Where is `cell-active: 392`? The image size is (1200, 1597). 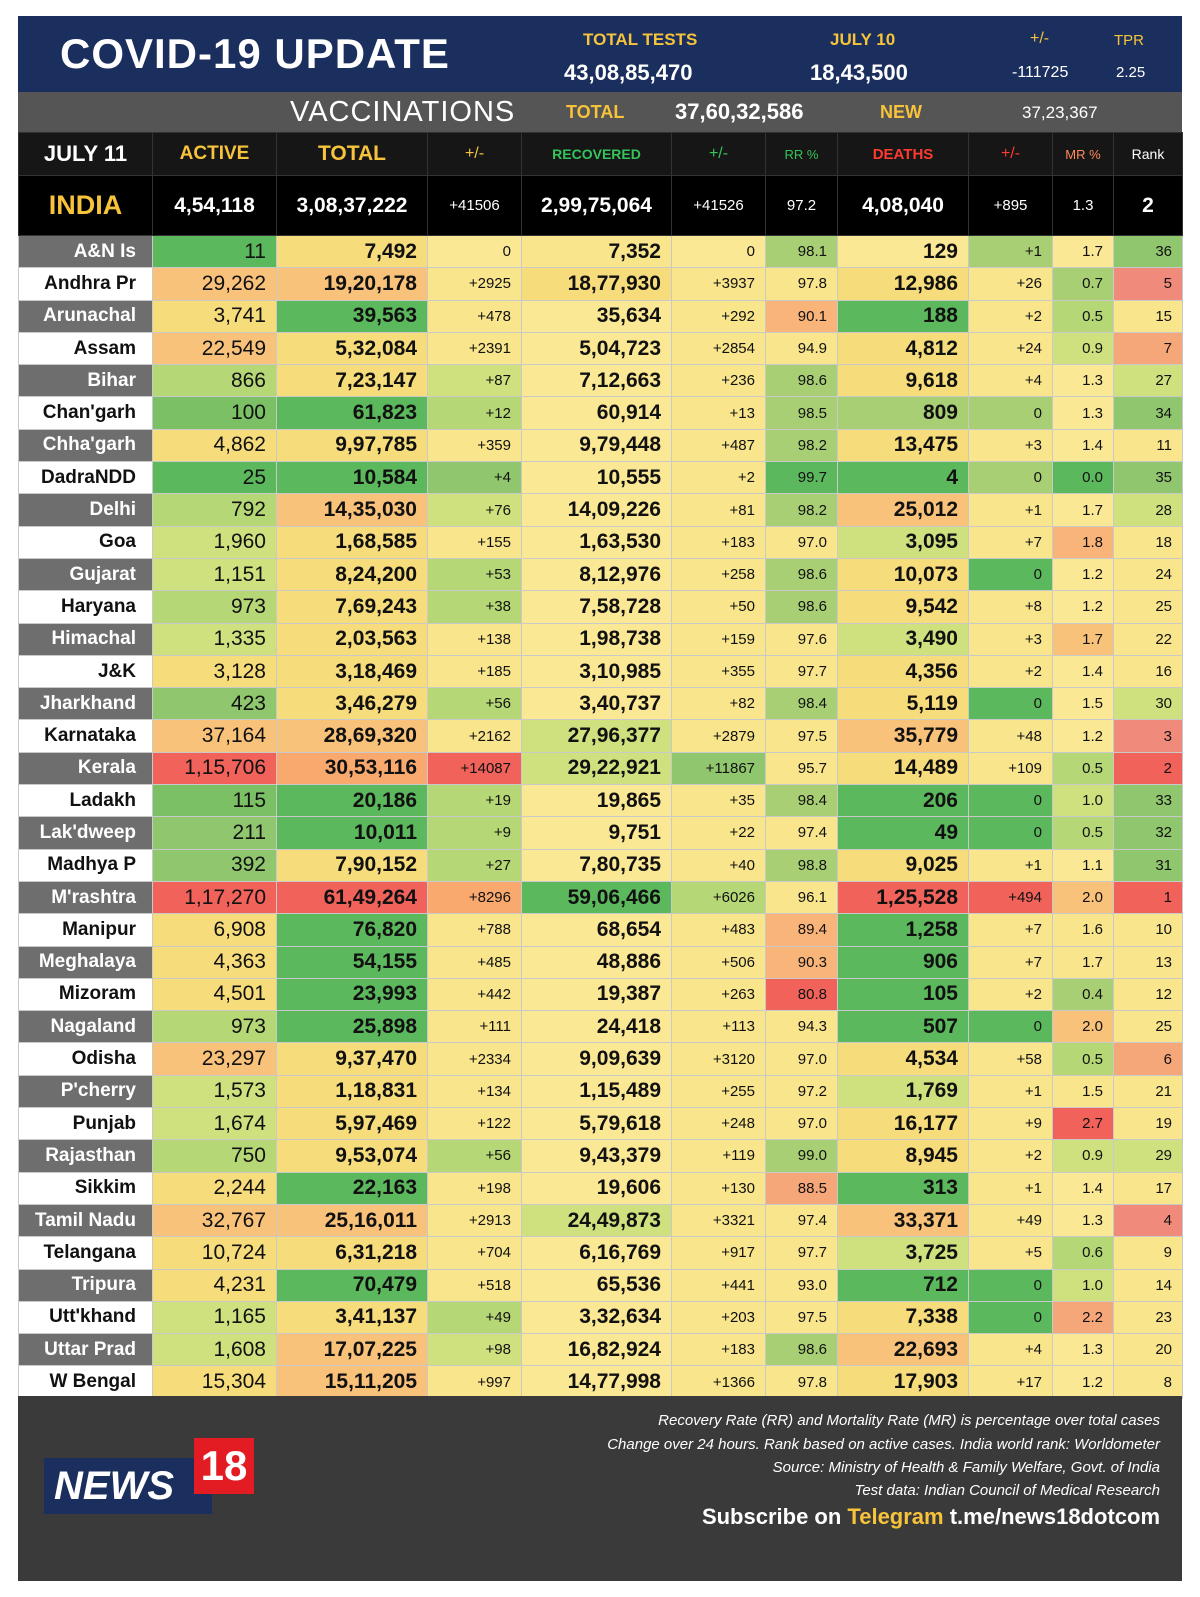
cell-active: 392 is located at coordinates (214, 865).